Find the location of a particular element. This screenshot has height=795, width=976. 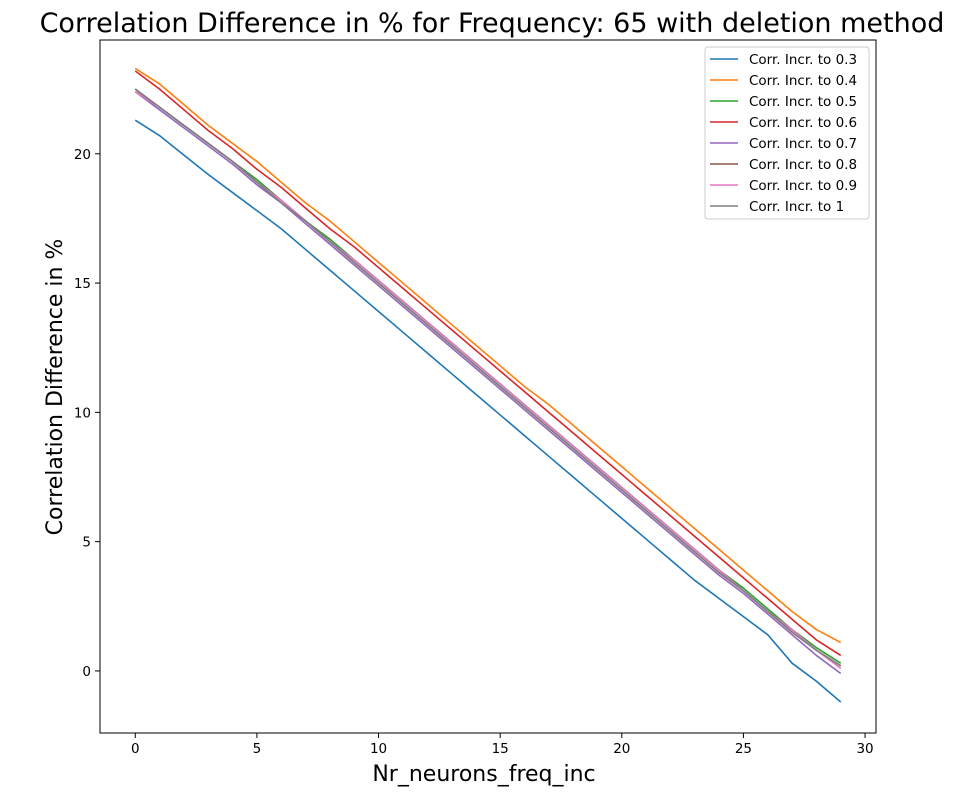

legend-entry-label: Corr. Incr. to 0.9 is located at coordinates (803, 186).